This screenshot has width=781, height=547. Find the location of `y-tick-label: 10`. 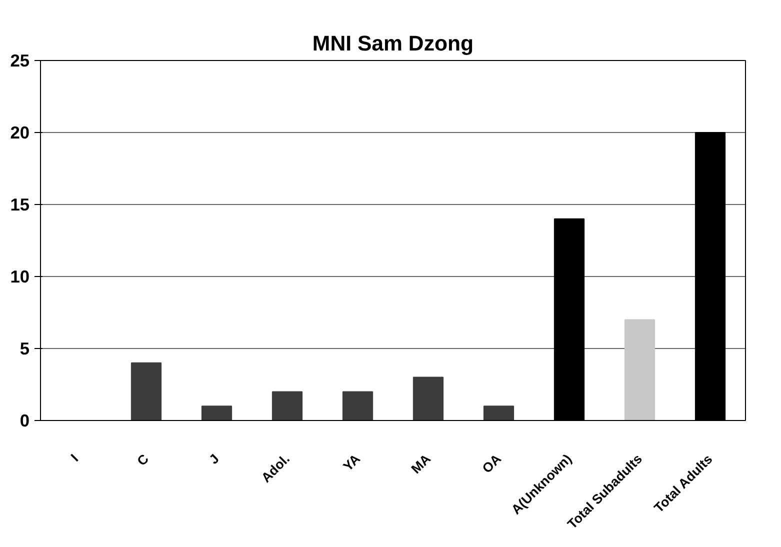

y-tick-label: 10 is located at coordinates (20, 276).